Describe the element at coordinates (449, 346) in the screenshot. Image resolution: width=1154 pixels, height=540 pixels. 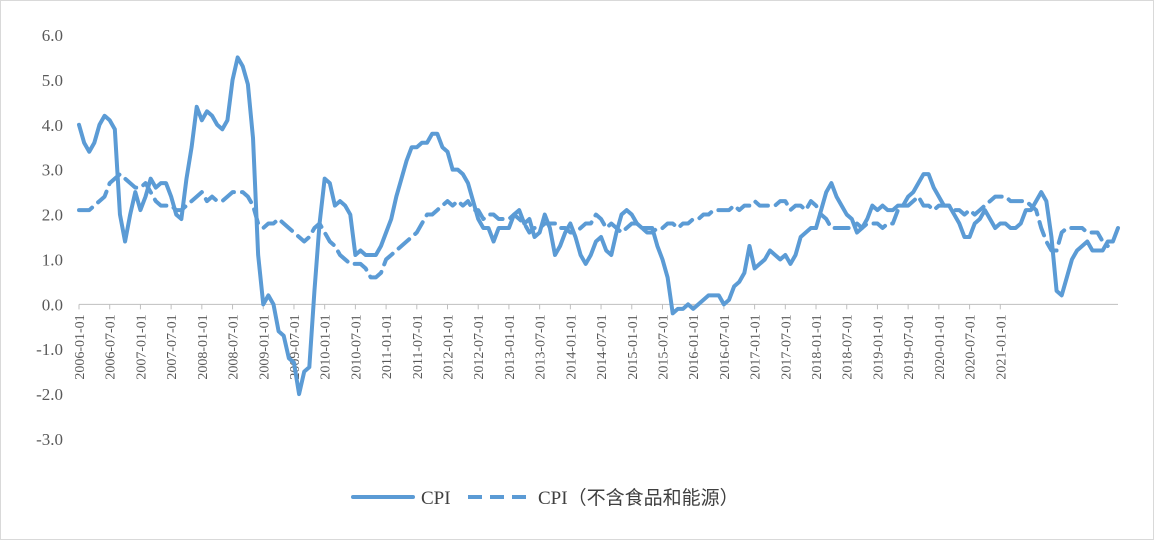
I see `x-tick-label: 2012-01-01` at that location.